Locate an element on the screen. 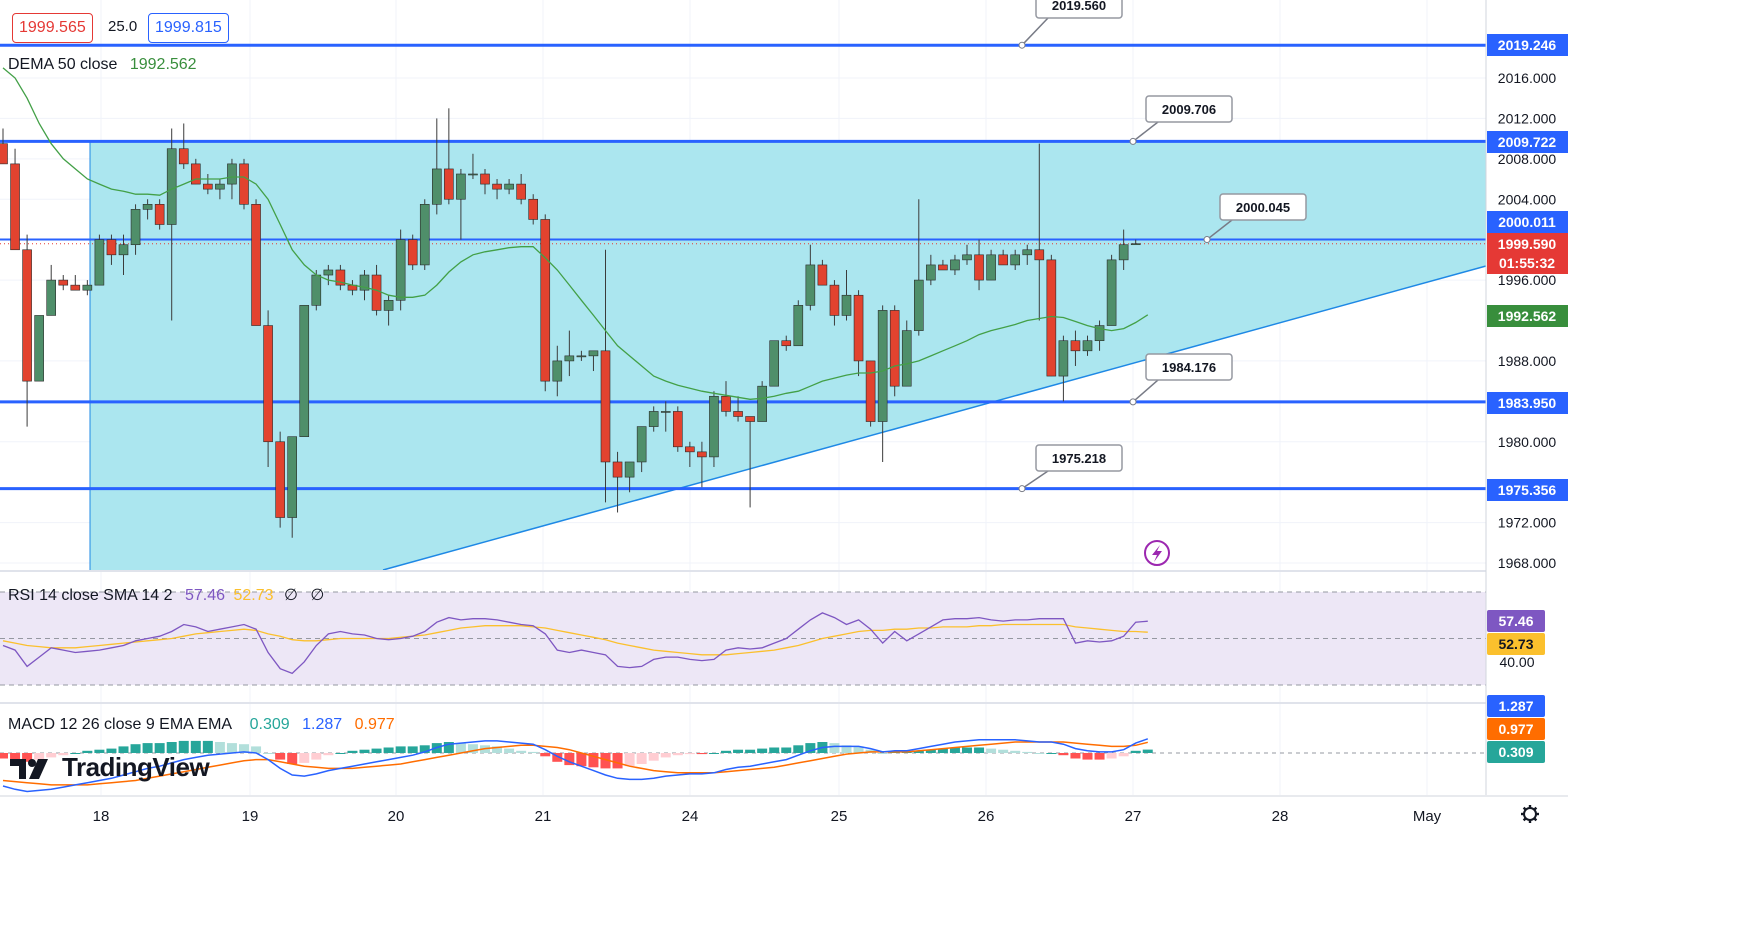 The height and width of the screenshot is (926, 1749). price-callouts: 2019.560 2009.706 2000.045 1984.176 1975.218 is located at coordinates (1162, 246).